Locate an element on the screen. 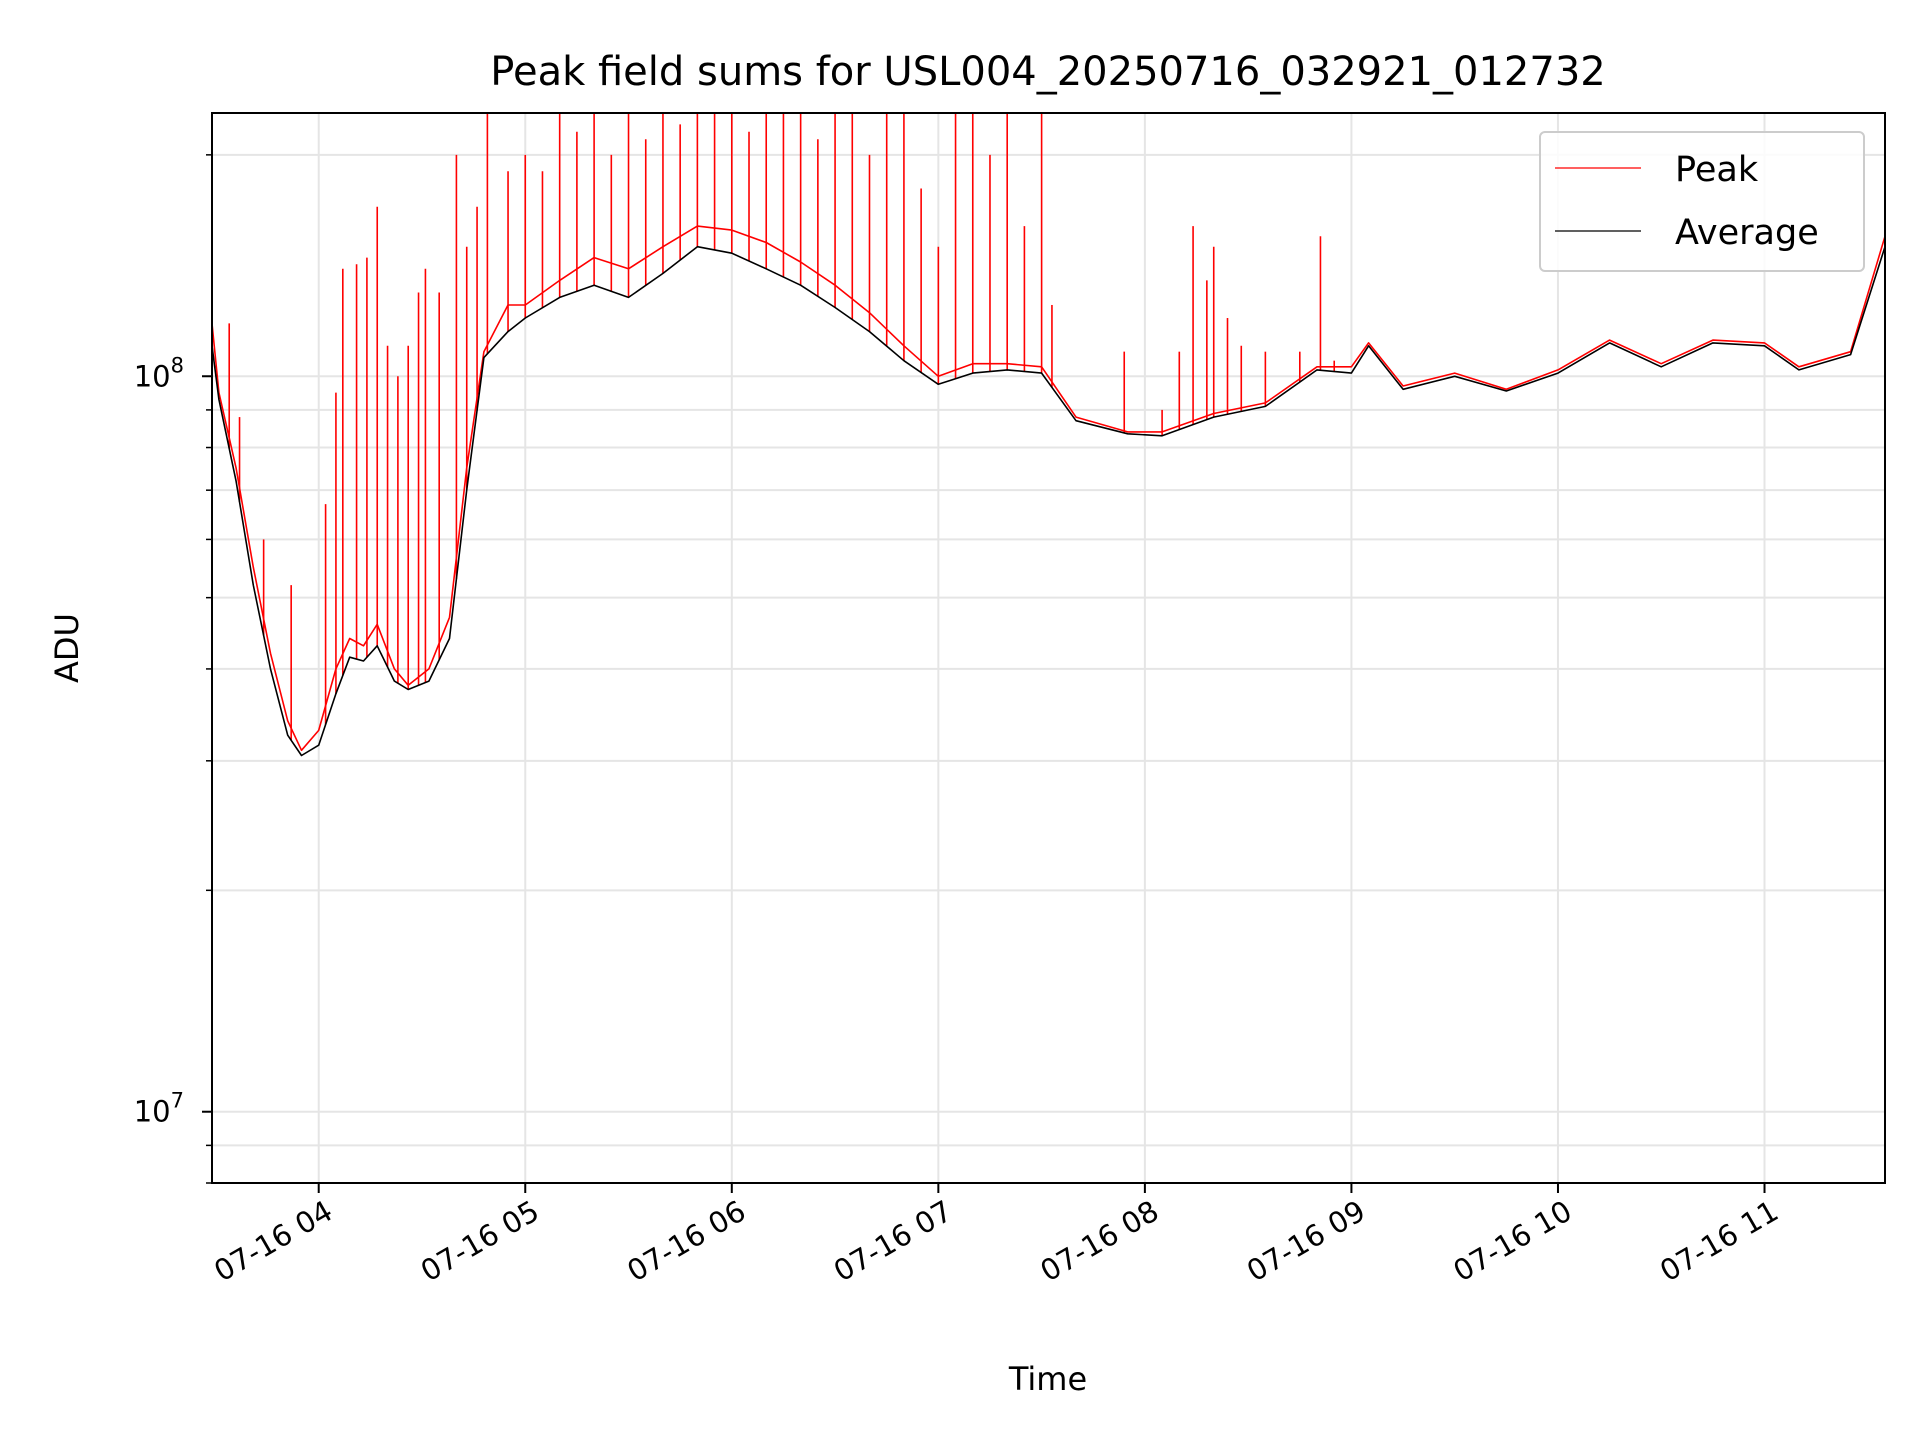 Image resolution: width=1920 pixels, height=1440 pixels. x-axis-title: Time is located at coordinates (1047, 1379).